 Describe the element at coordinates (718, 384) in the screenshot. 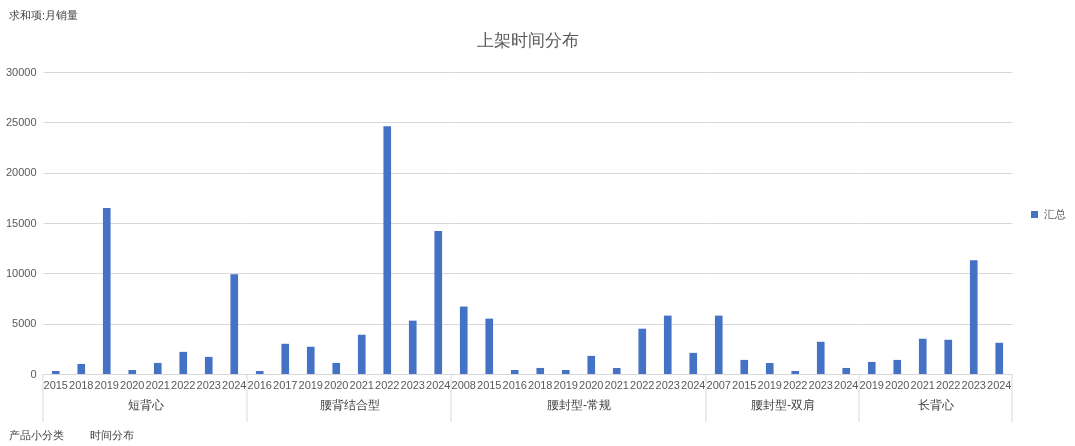

I see `x-tick-label: 2007` at that location.